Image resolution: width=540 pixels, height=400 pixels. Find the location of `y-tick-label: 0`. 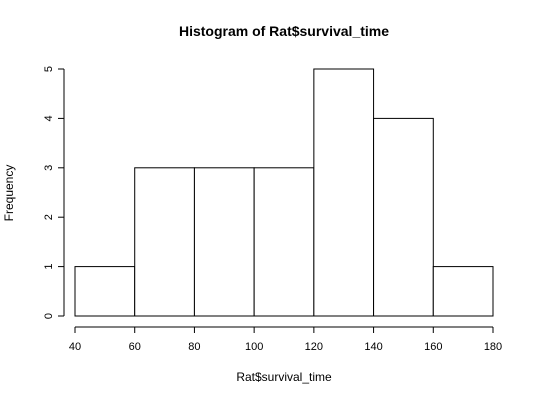

y-tick-label: 0 is located at coordinates (49, 316).